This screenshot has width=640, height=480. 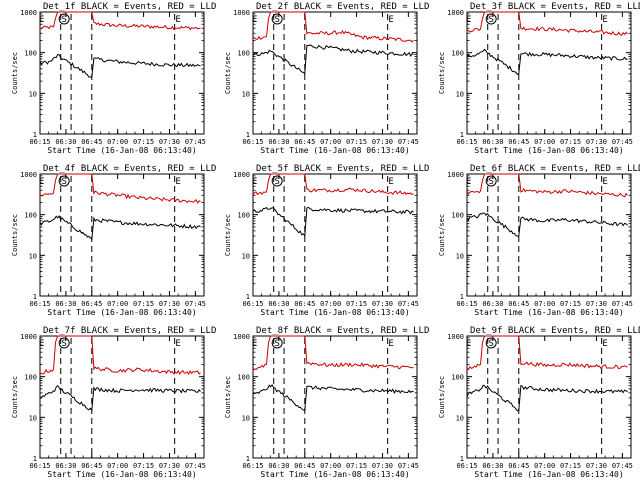 I want to click on panel-title: Det_1f BLACK = Events, RED = LLD, so click(x=129, y=7).